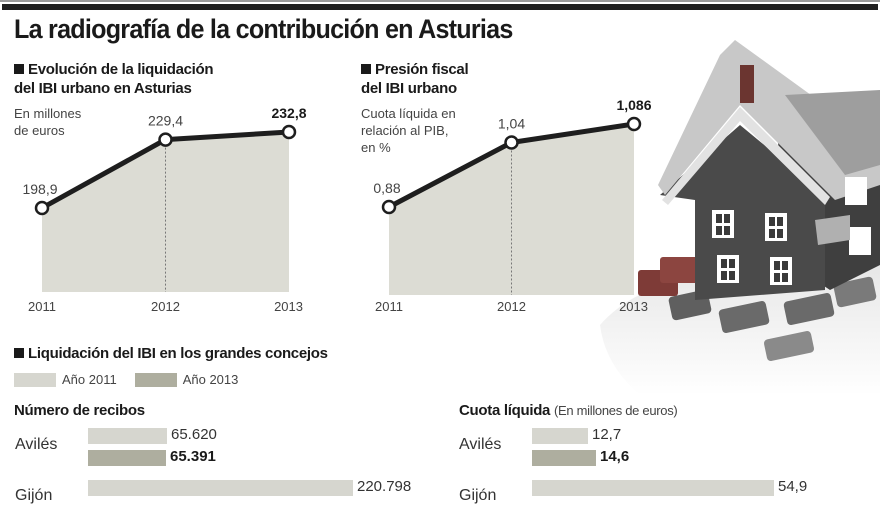 Image resolution: width=880 pixels, height=505 pixels. I want to click on top-rule-thin, so click(440, 1).